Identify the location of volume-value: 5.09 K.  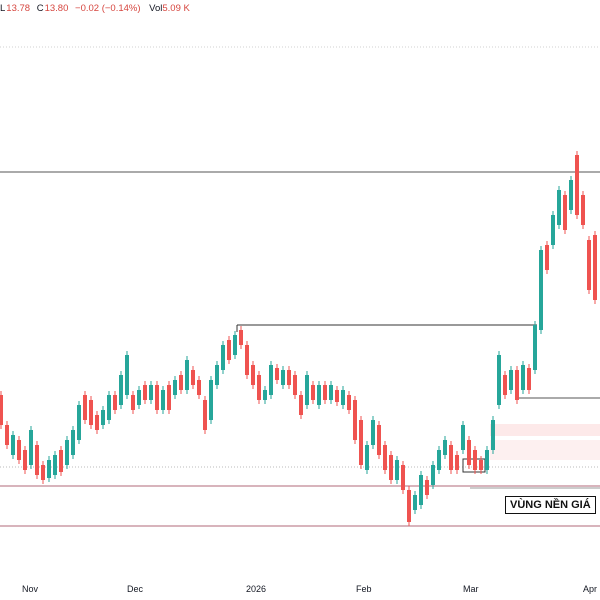
(176, 8).